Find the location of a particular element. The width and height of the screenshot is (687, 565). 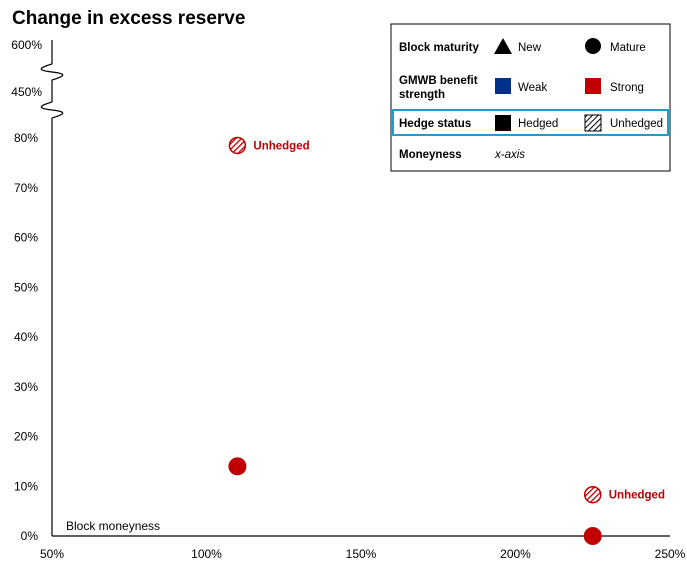

legend-hedge-header: Hedge status is located at coordinates (435, 124).